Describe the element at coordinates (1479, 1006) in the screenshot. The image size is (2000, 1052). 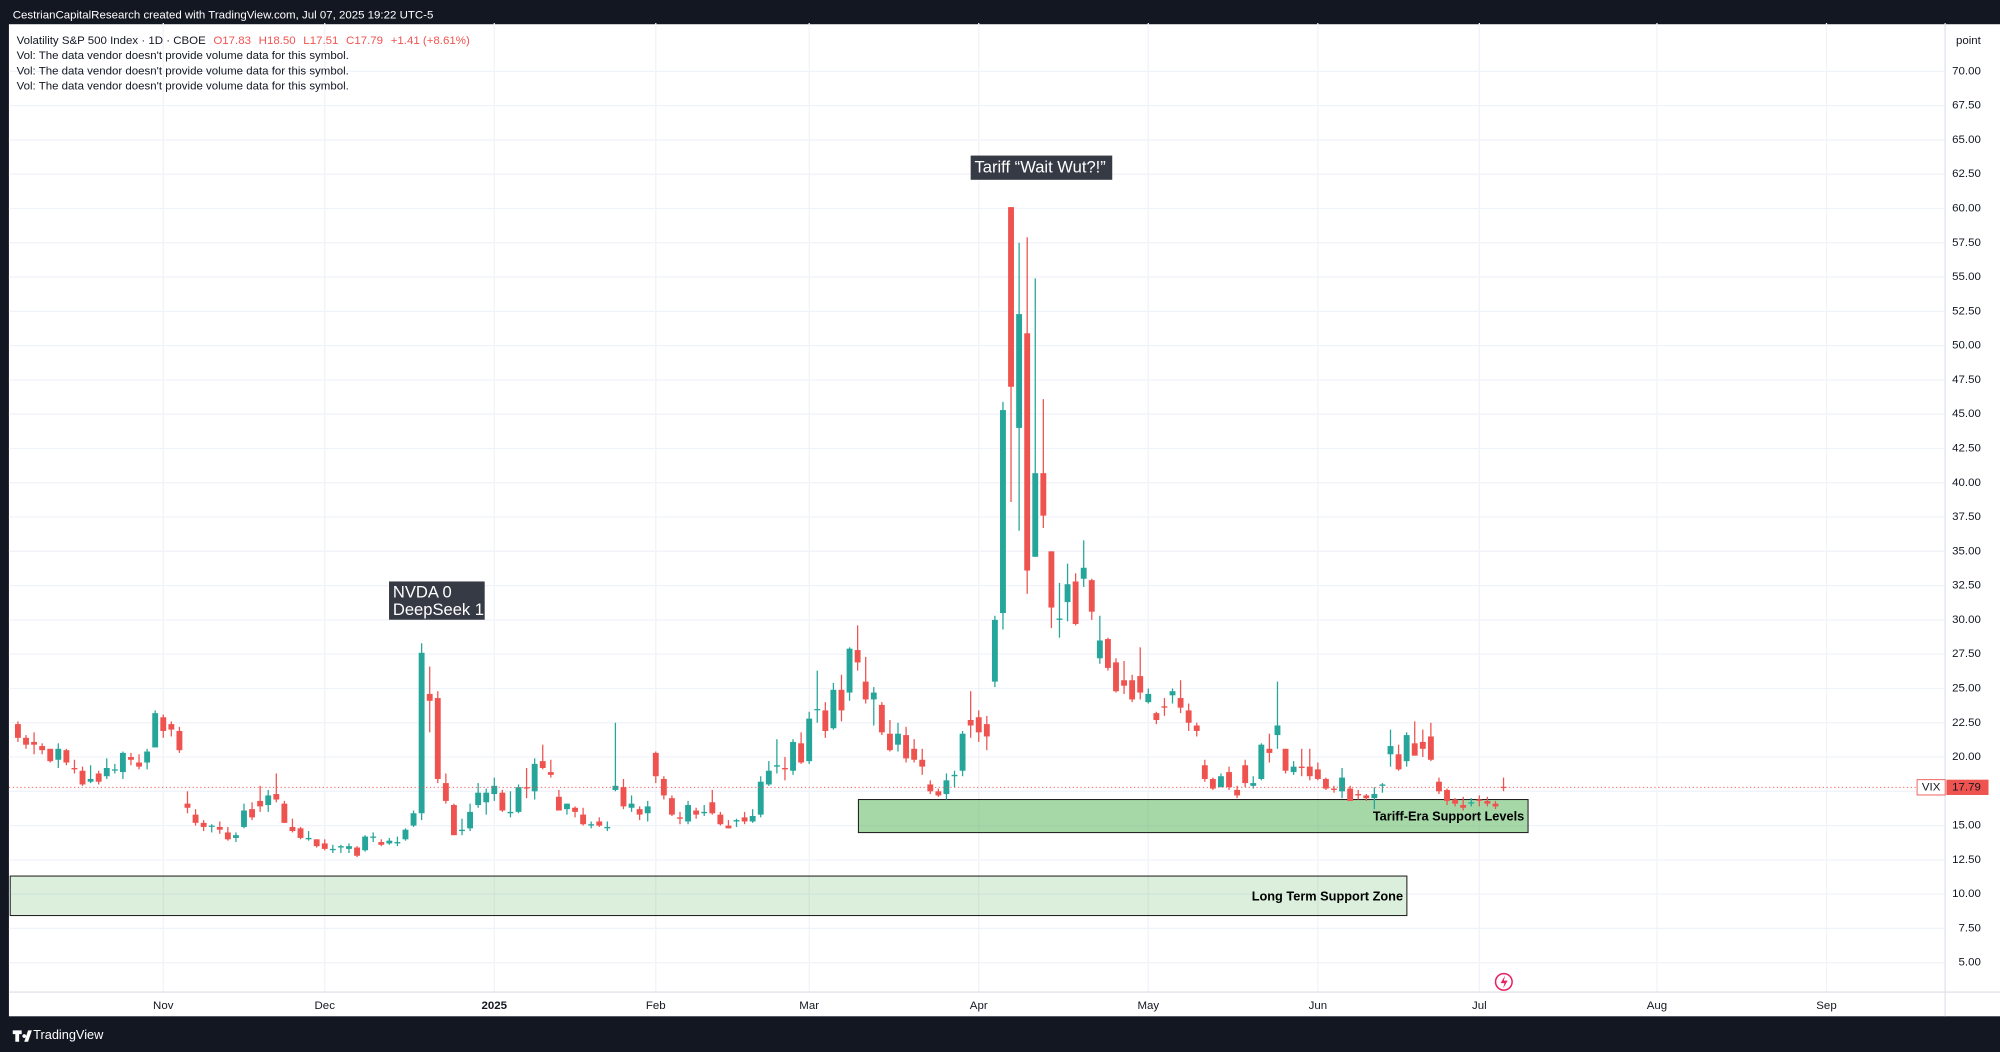
I see `x-tick-label: Jul` at that location.